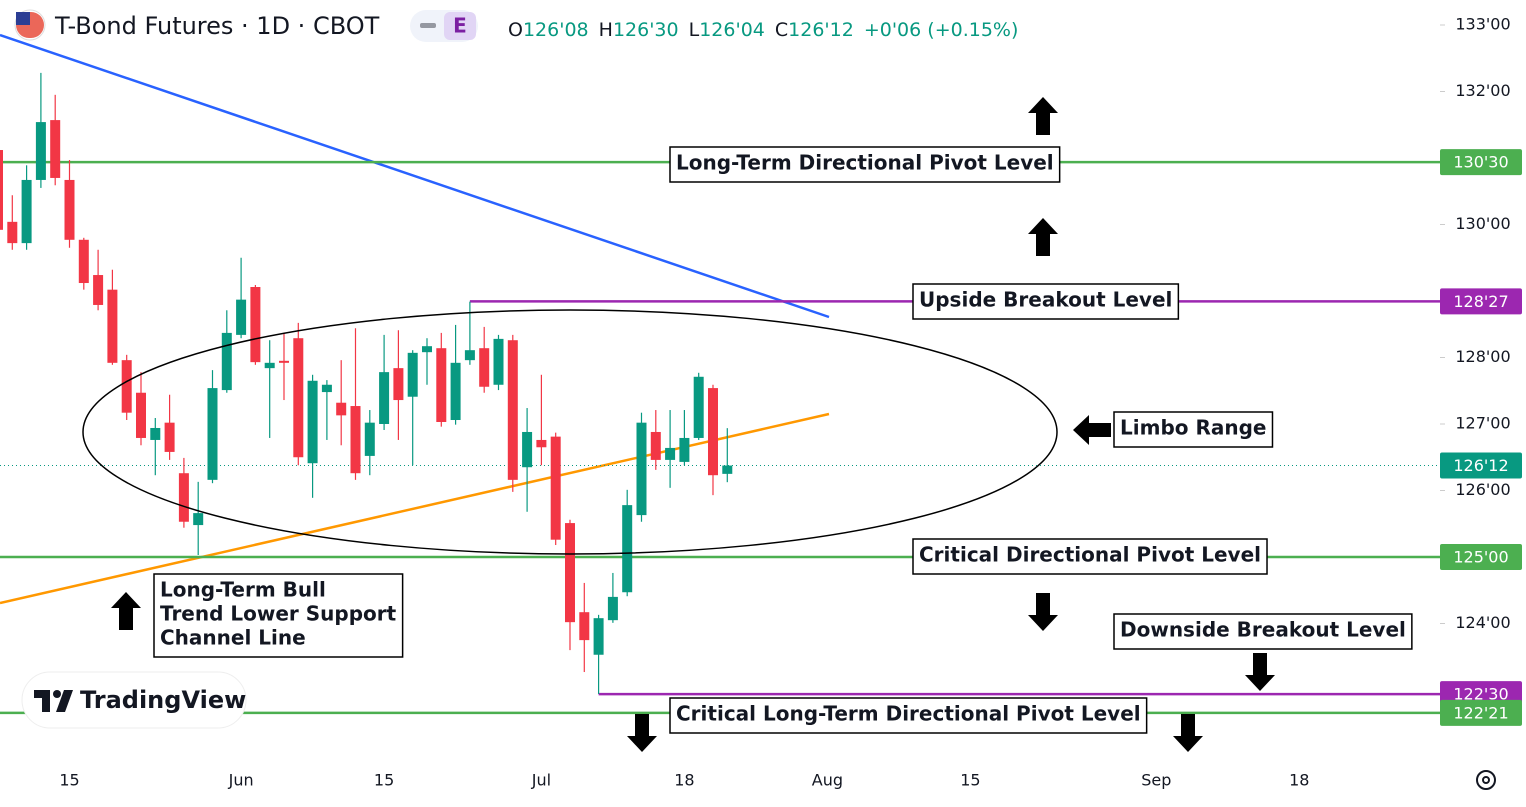 The height and width of the screenshot is (807, 1526). I want to click on annotation: Critical Directional Pivot Level, so click(1090, 556).